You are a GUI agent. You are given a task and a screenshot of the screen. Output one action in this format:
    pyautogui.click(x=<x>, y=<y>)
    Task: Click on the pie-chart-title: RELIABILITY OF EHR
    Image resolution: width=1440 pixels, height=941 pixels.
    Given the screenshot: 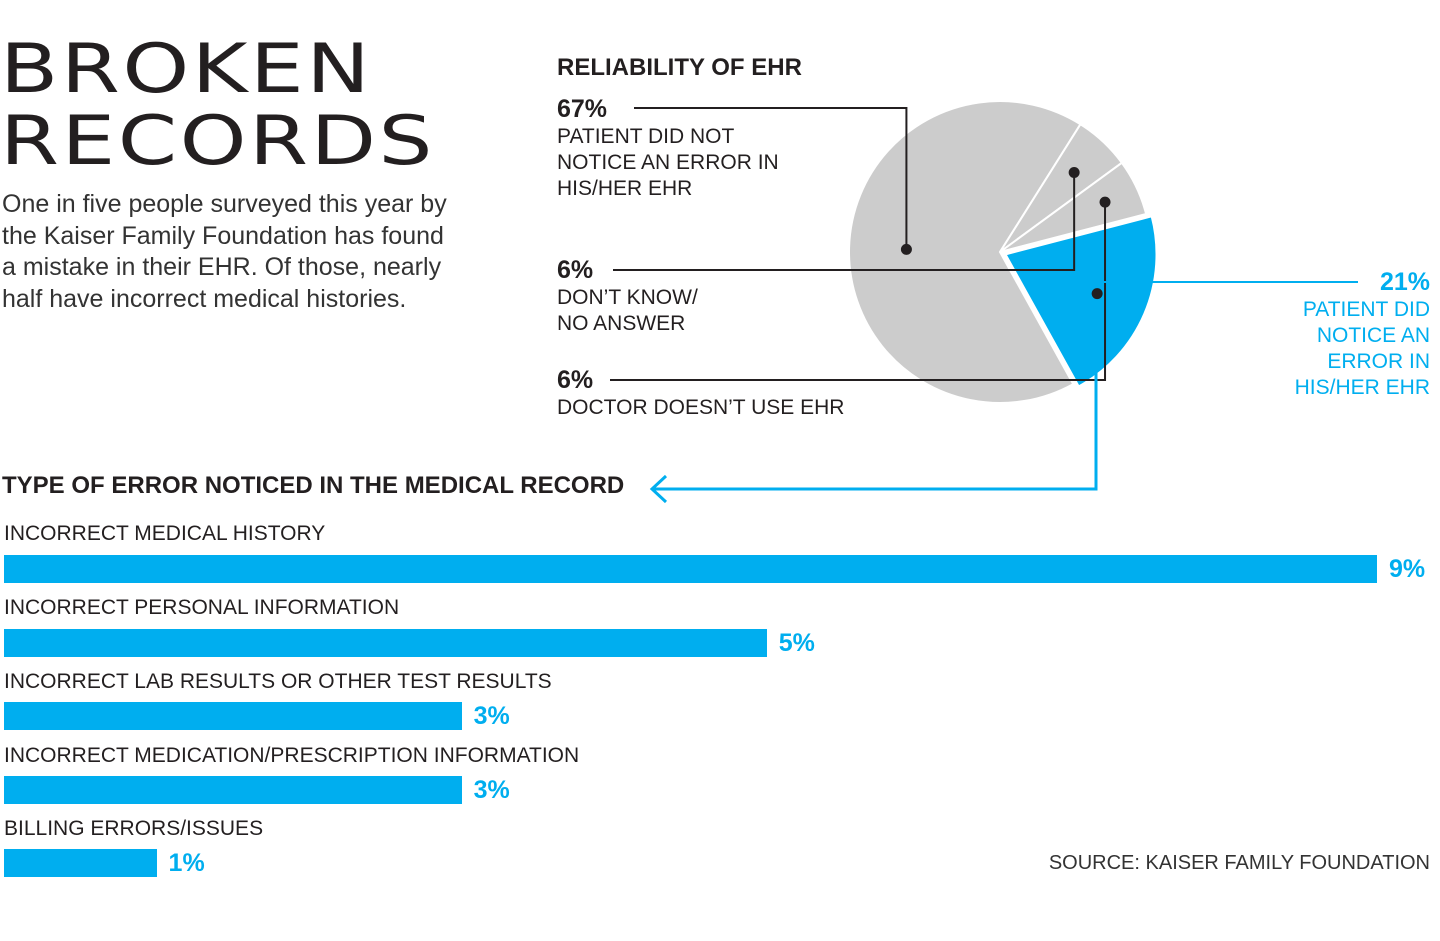 What is the action you would take?
    pyautogui.click(x=679, y=67)
    